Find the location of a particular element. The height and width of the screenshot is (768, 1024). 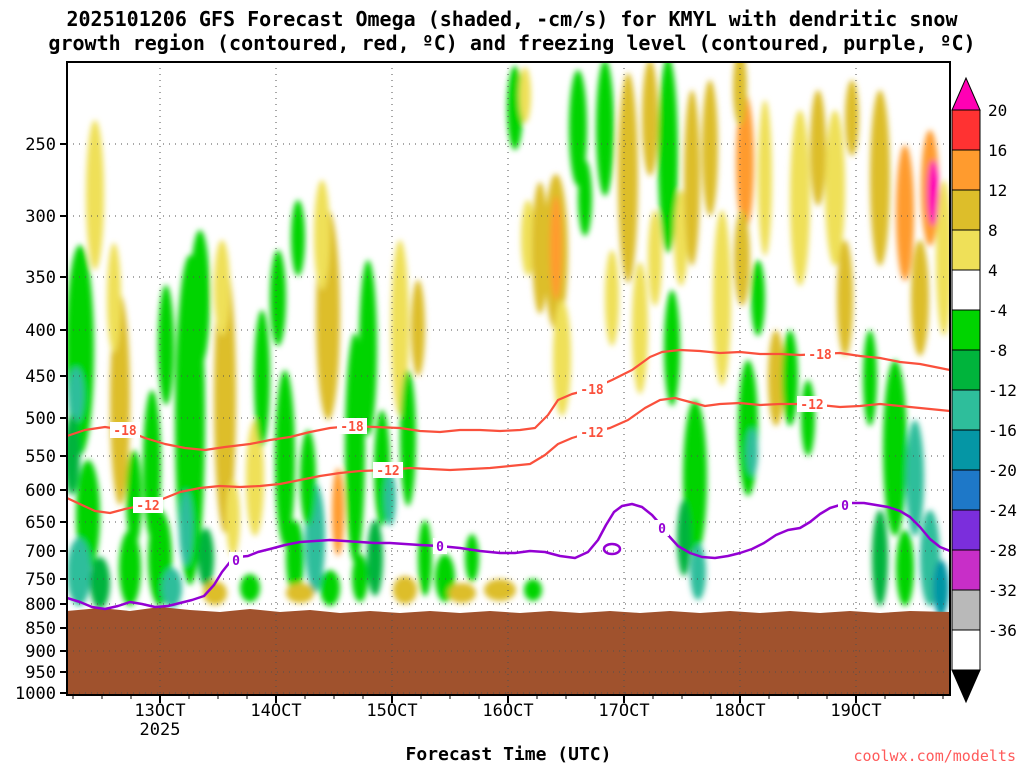

svg-text: -20 is located at coordinates (1002, 470).